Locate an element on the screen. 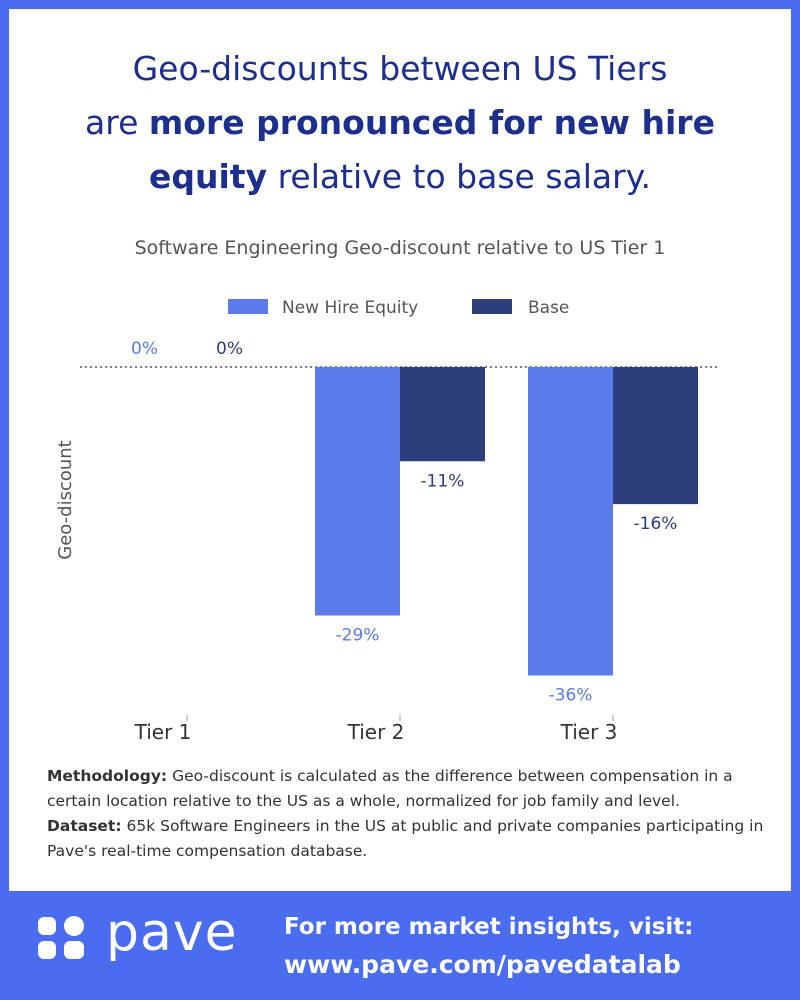 Image resolution: width=800 pixels, height=1000 pixels. value-label-new-hire-equity-tier-2: -29% is located at coordinates (358, 636).